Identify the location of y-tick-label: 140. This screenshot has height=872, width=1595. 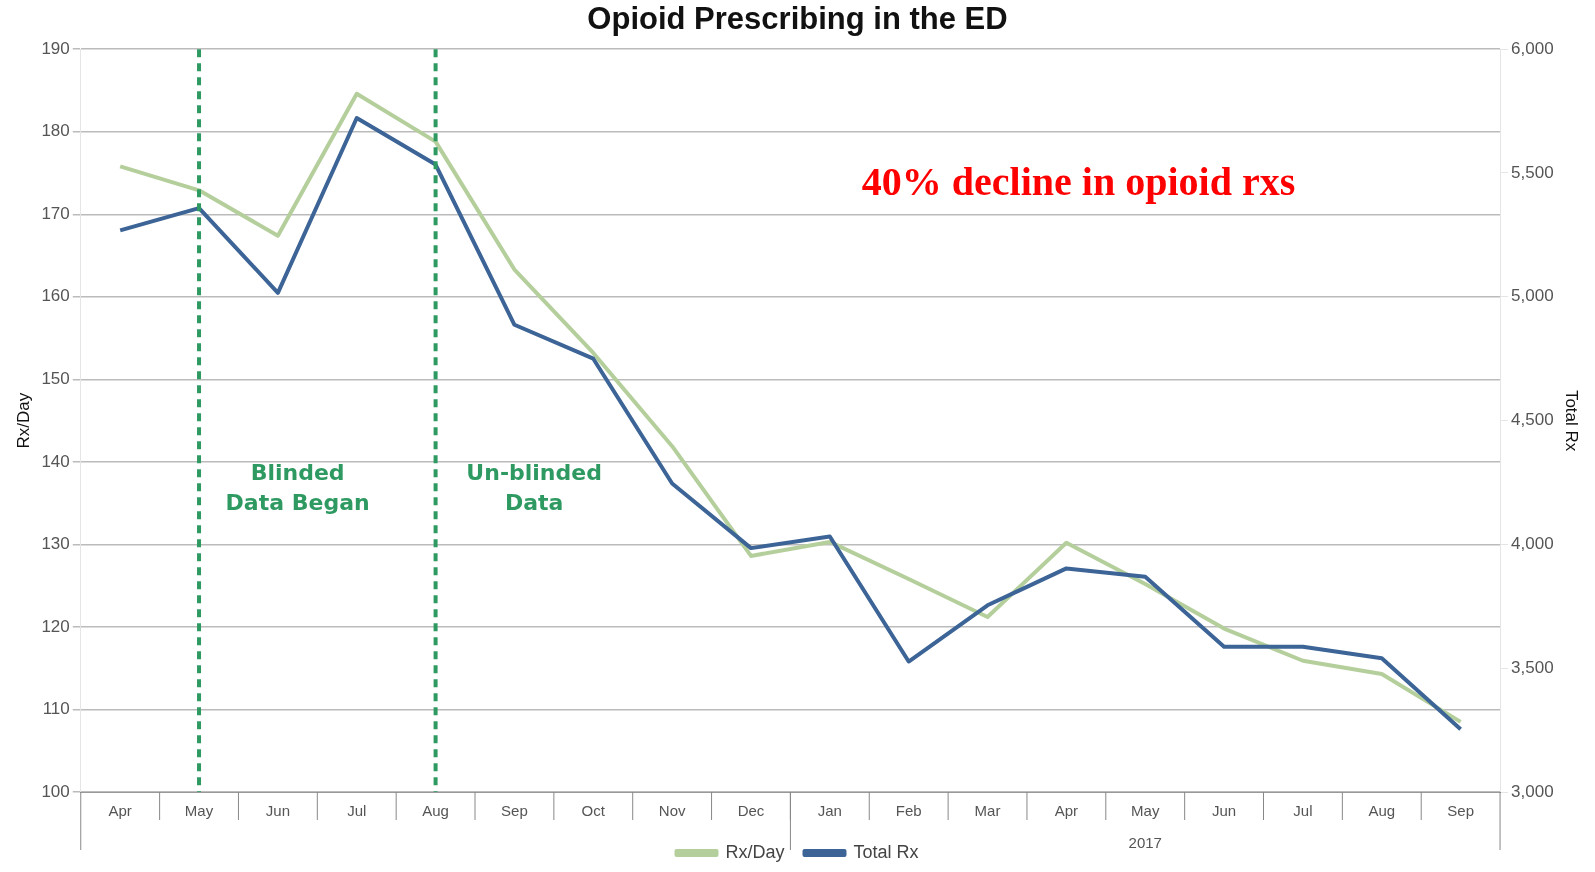
(55, 461).